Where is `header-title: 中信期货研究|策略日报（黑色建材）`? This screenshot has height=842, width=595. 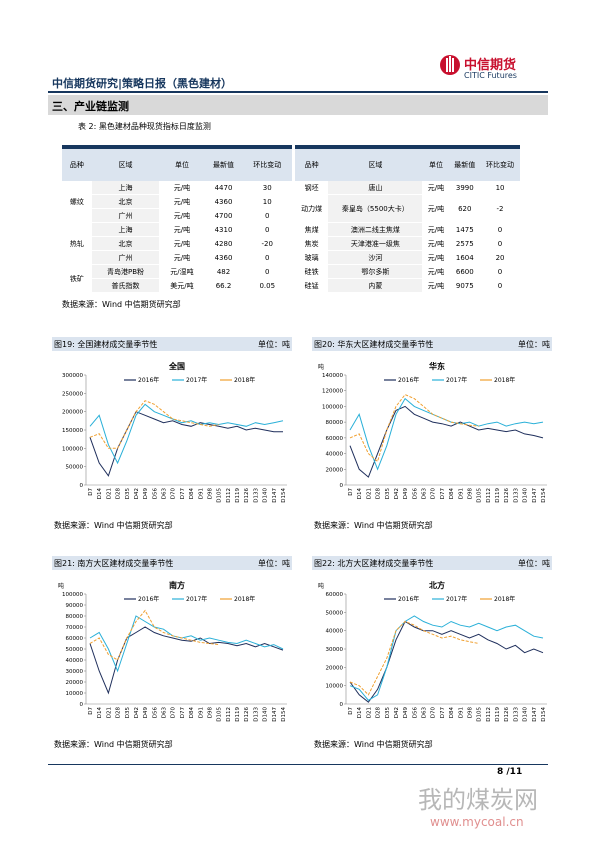
header-title: 中信期货研究|策略日报（黑色建材） is located at coordinates (142, 83).